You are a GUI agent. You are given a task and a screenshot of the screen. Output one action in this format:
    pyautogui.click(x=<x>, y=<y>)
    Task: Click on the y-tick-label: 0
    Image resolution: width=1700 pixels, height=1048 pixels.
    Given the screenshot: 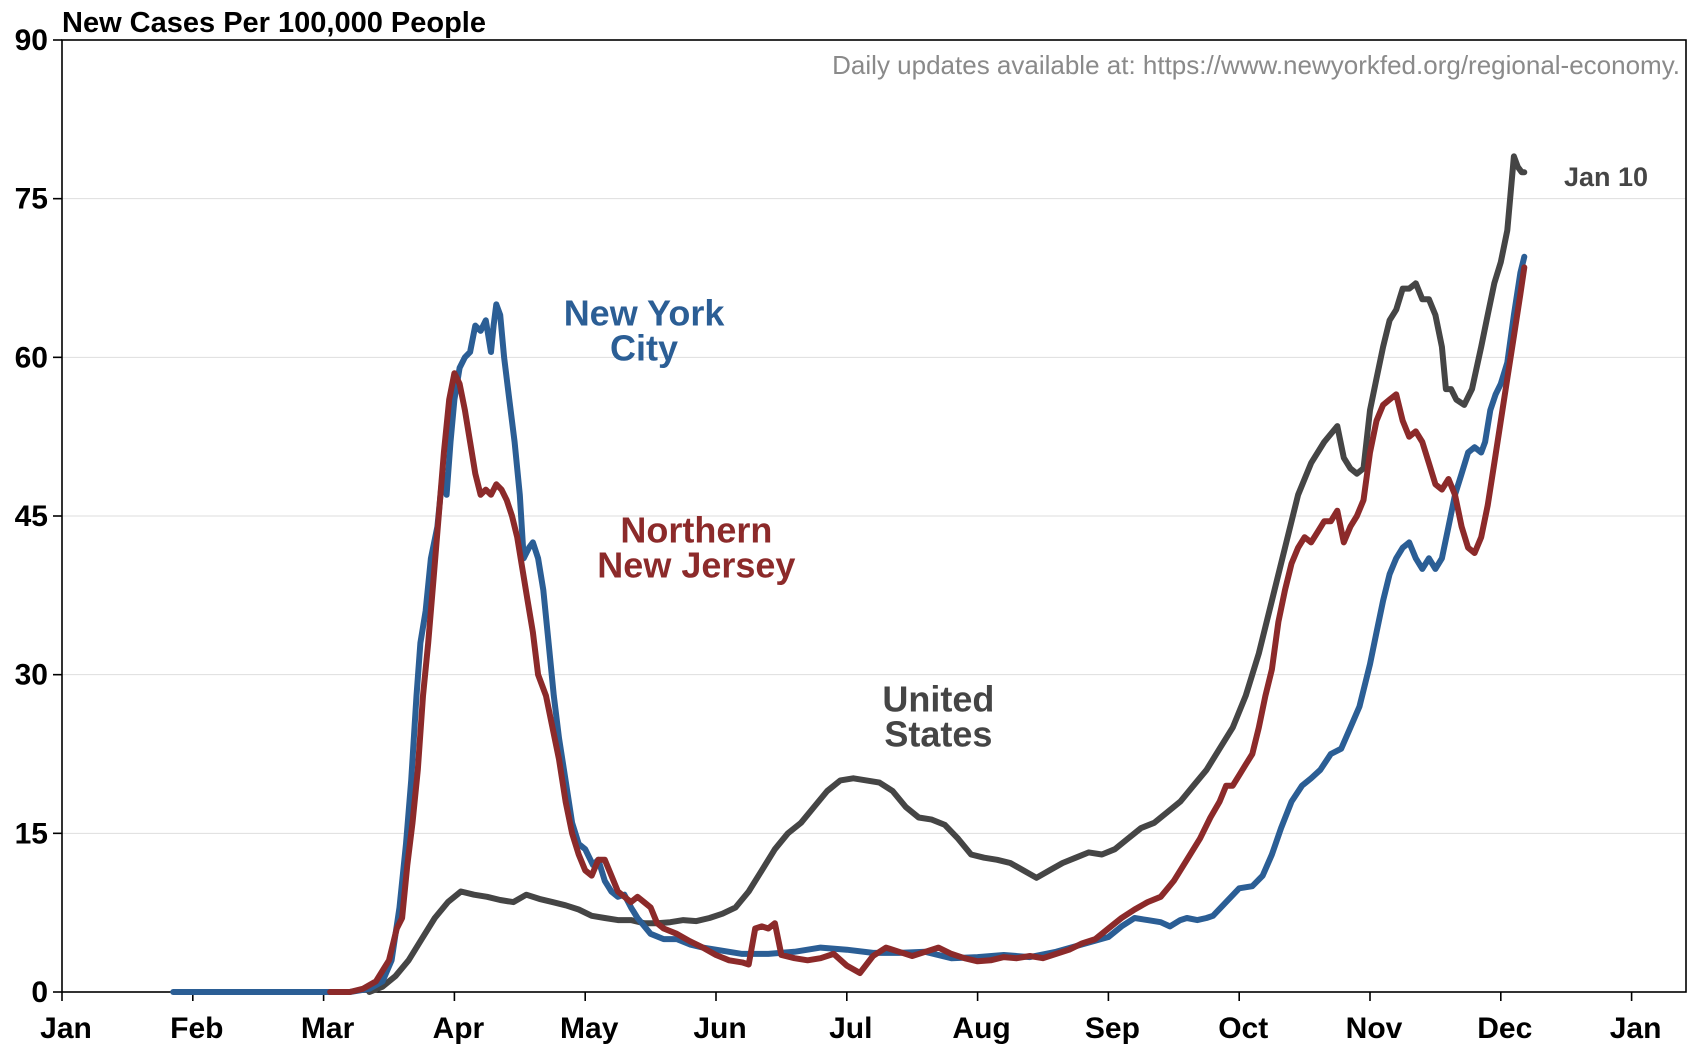 What is the action you would take?
    pyautogui.click(x=39, y=992)
    